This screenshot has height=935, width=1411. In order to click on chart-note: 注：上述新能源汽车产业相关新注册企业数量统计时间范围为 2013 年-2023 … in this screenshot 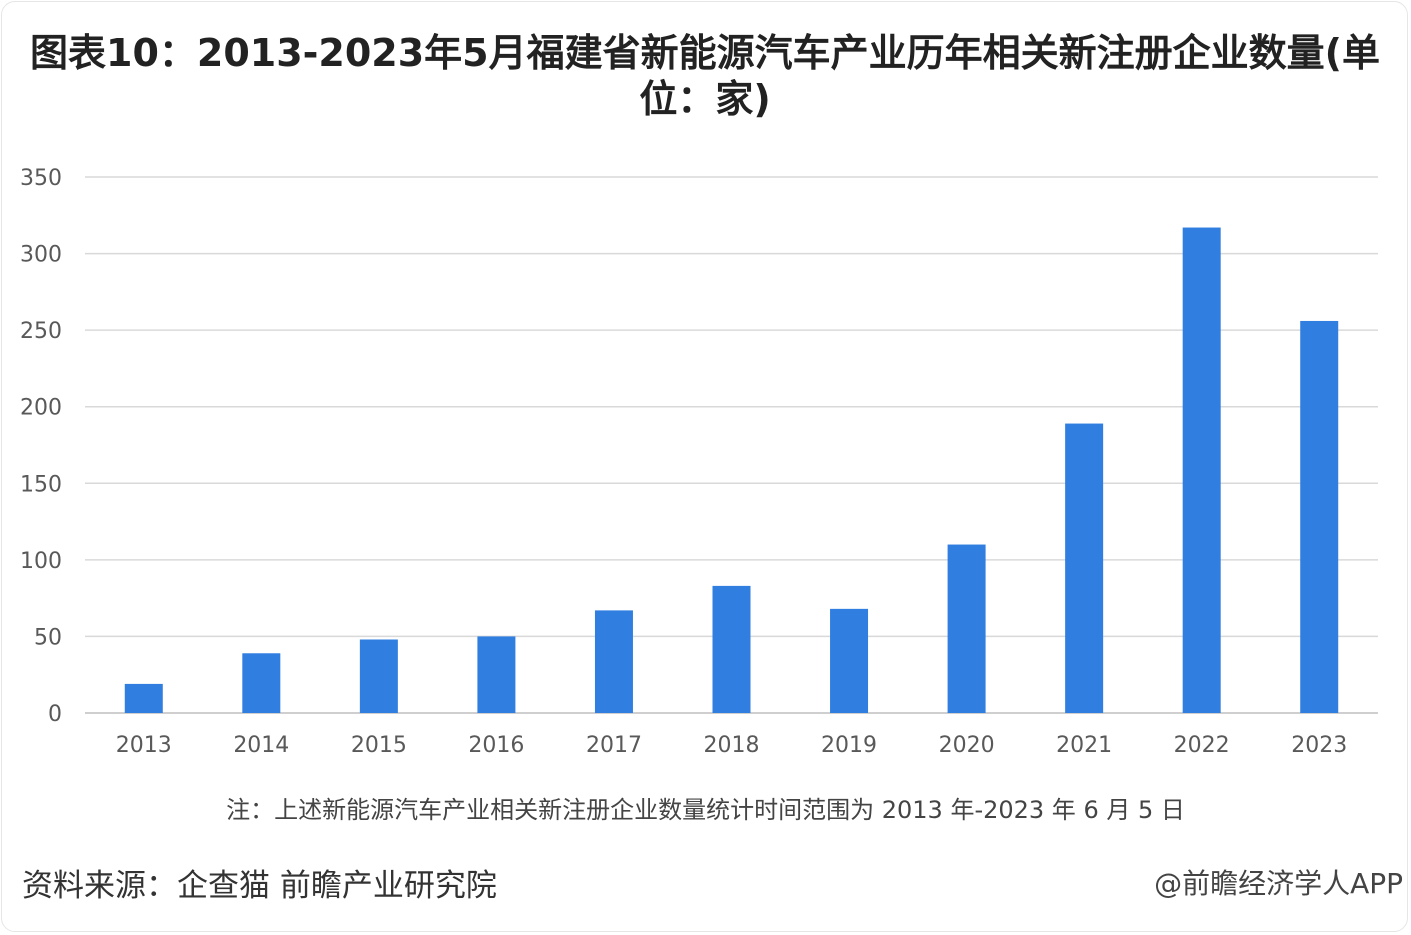, I will do `click(705, 810)`.